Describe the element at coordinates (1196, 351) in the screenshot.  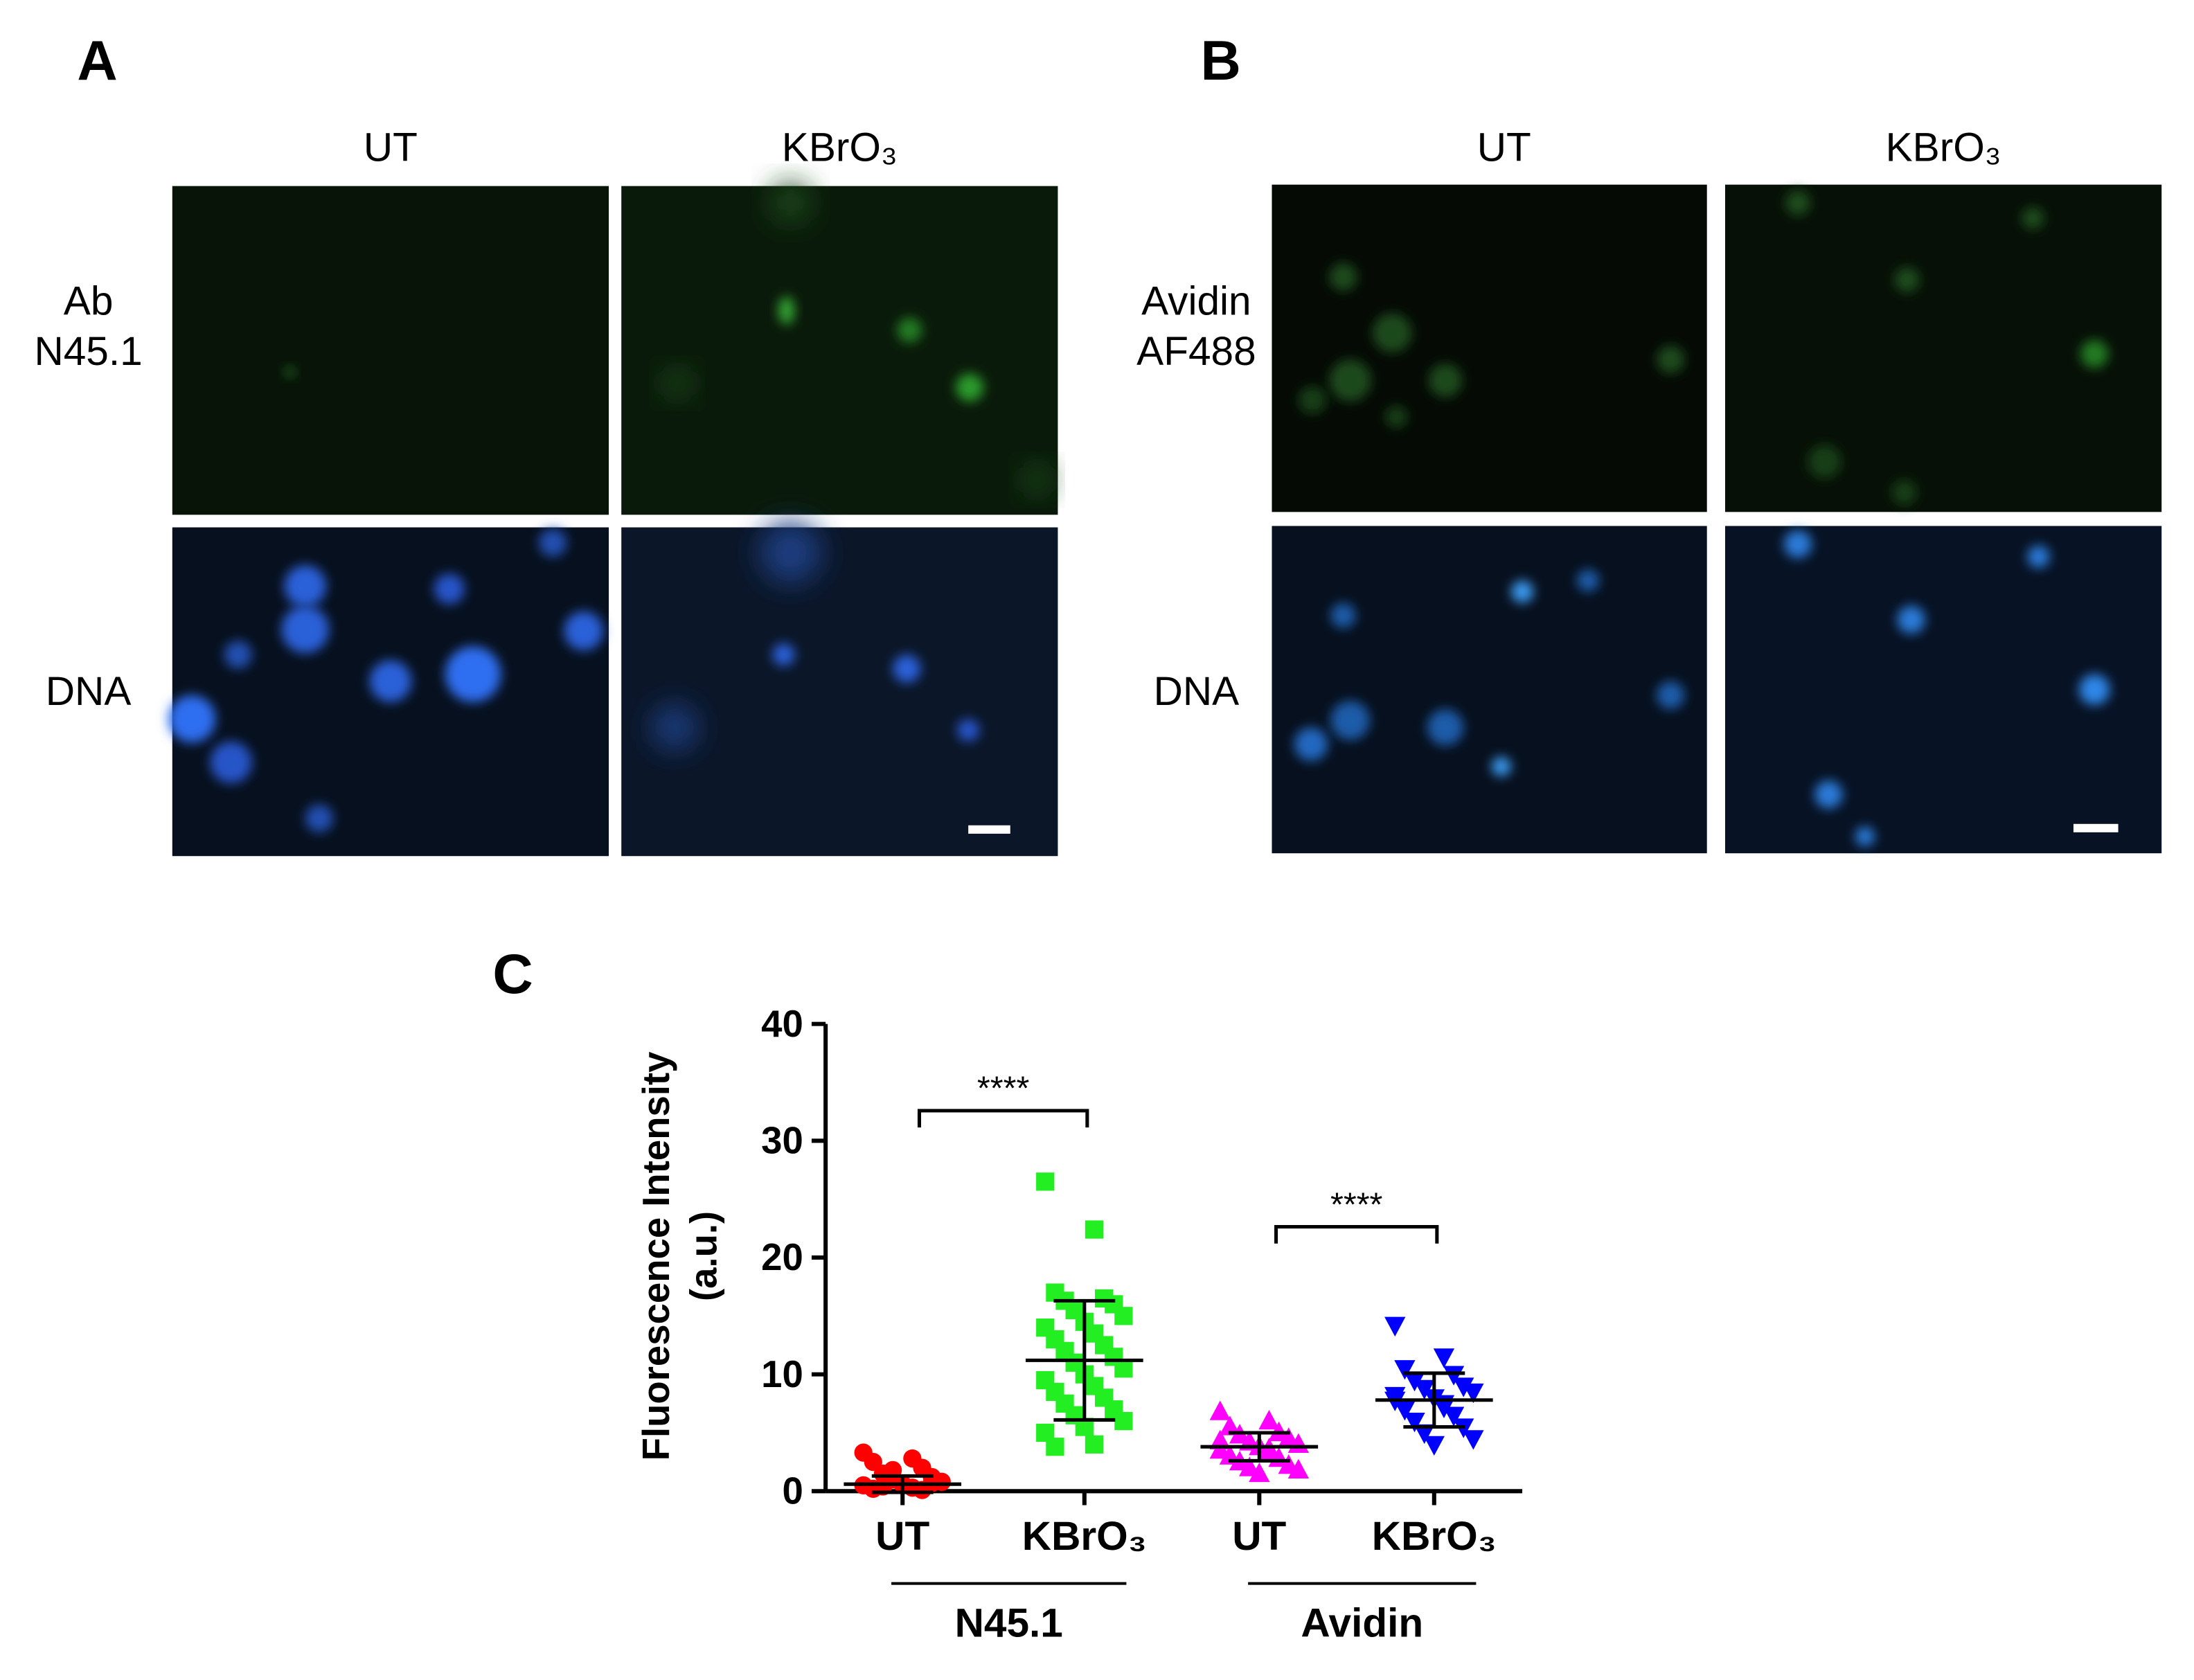
I see `row-label: AF488` at that location.